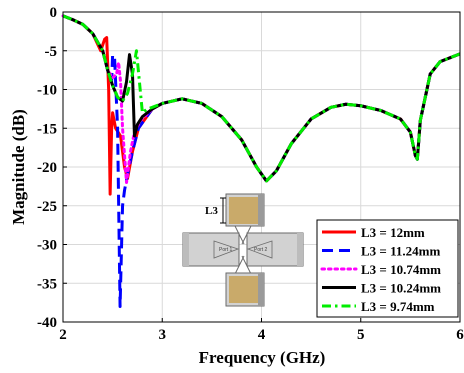 This screenshot has height=373, width=464. Describe the element at coordinates (47, 284) in the screenshot. I see `y-tick-label: -35` at that location.